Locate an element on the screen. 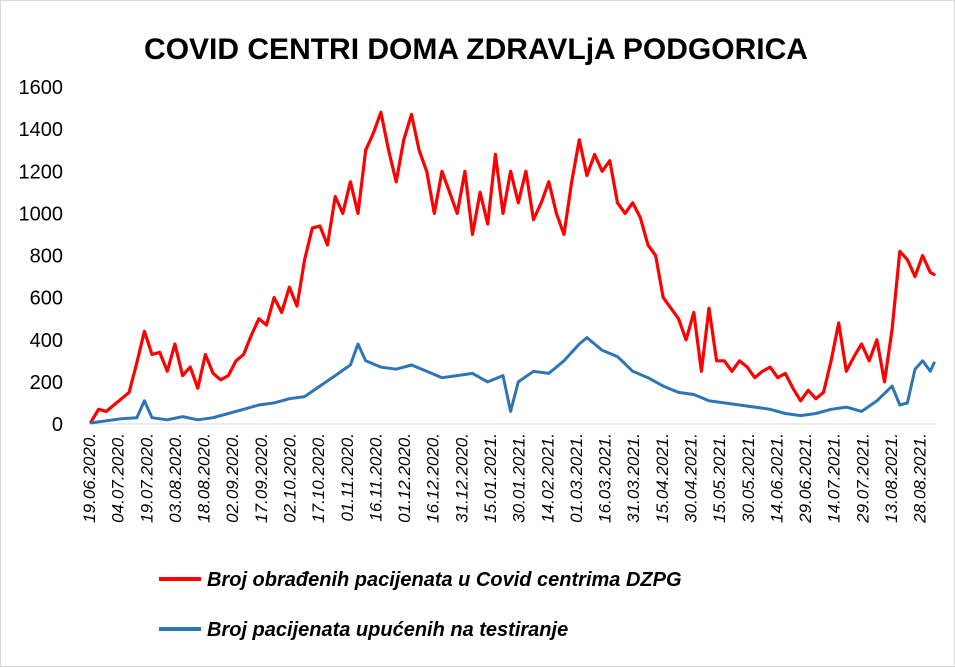  x-tick-label: 19.06.2020. is located at coordinates (89, 478).